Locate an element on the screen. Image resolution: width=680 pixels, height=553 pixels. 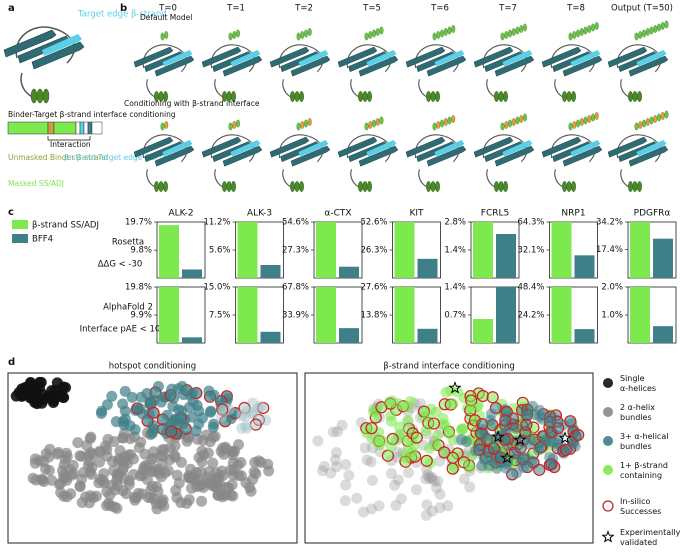
timestep: T=8 is located at coordinates (575, 9).